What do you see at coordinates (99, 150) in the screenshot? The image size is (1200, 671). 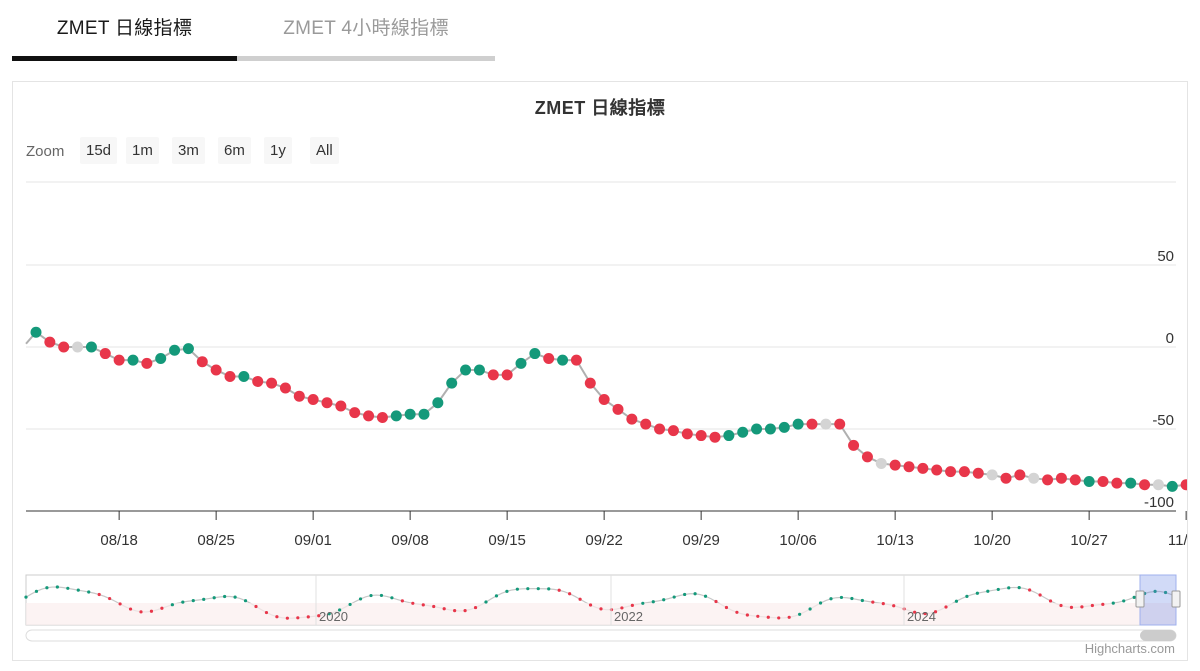 I see `zoom-15d-button: 15d` at bounding box center [99, 150].